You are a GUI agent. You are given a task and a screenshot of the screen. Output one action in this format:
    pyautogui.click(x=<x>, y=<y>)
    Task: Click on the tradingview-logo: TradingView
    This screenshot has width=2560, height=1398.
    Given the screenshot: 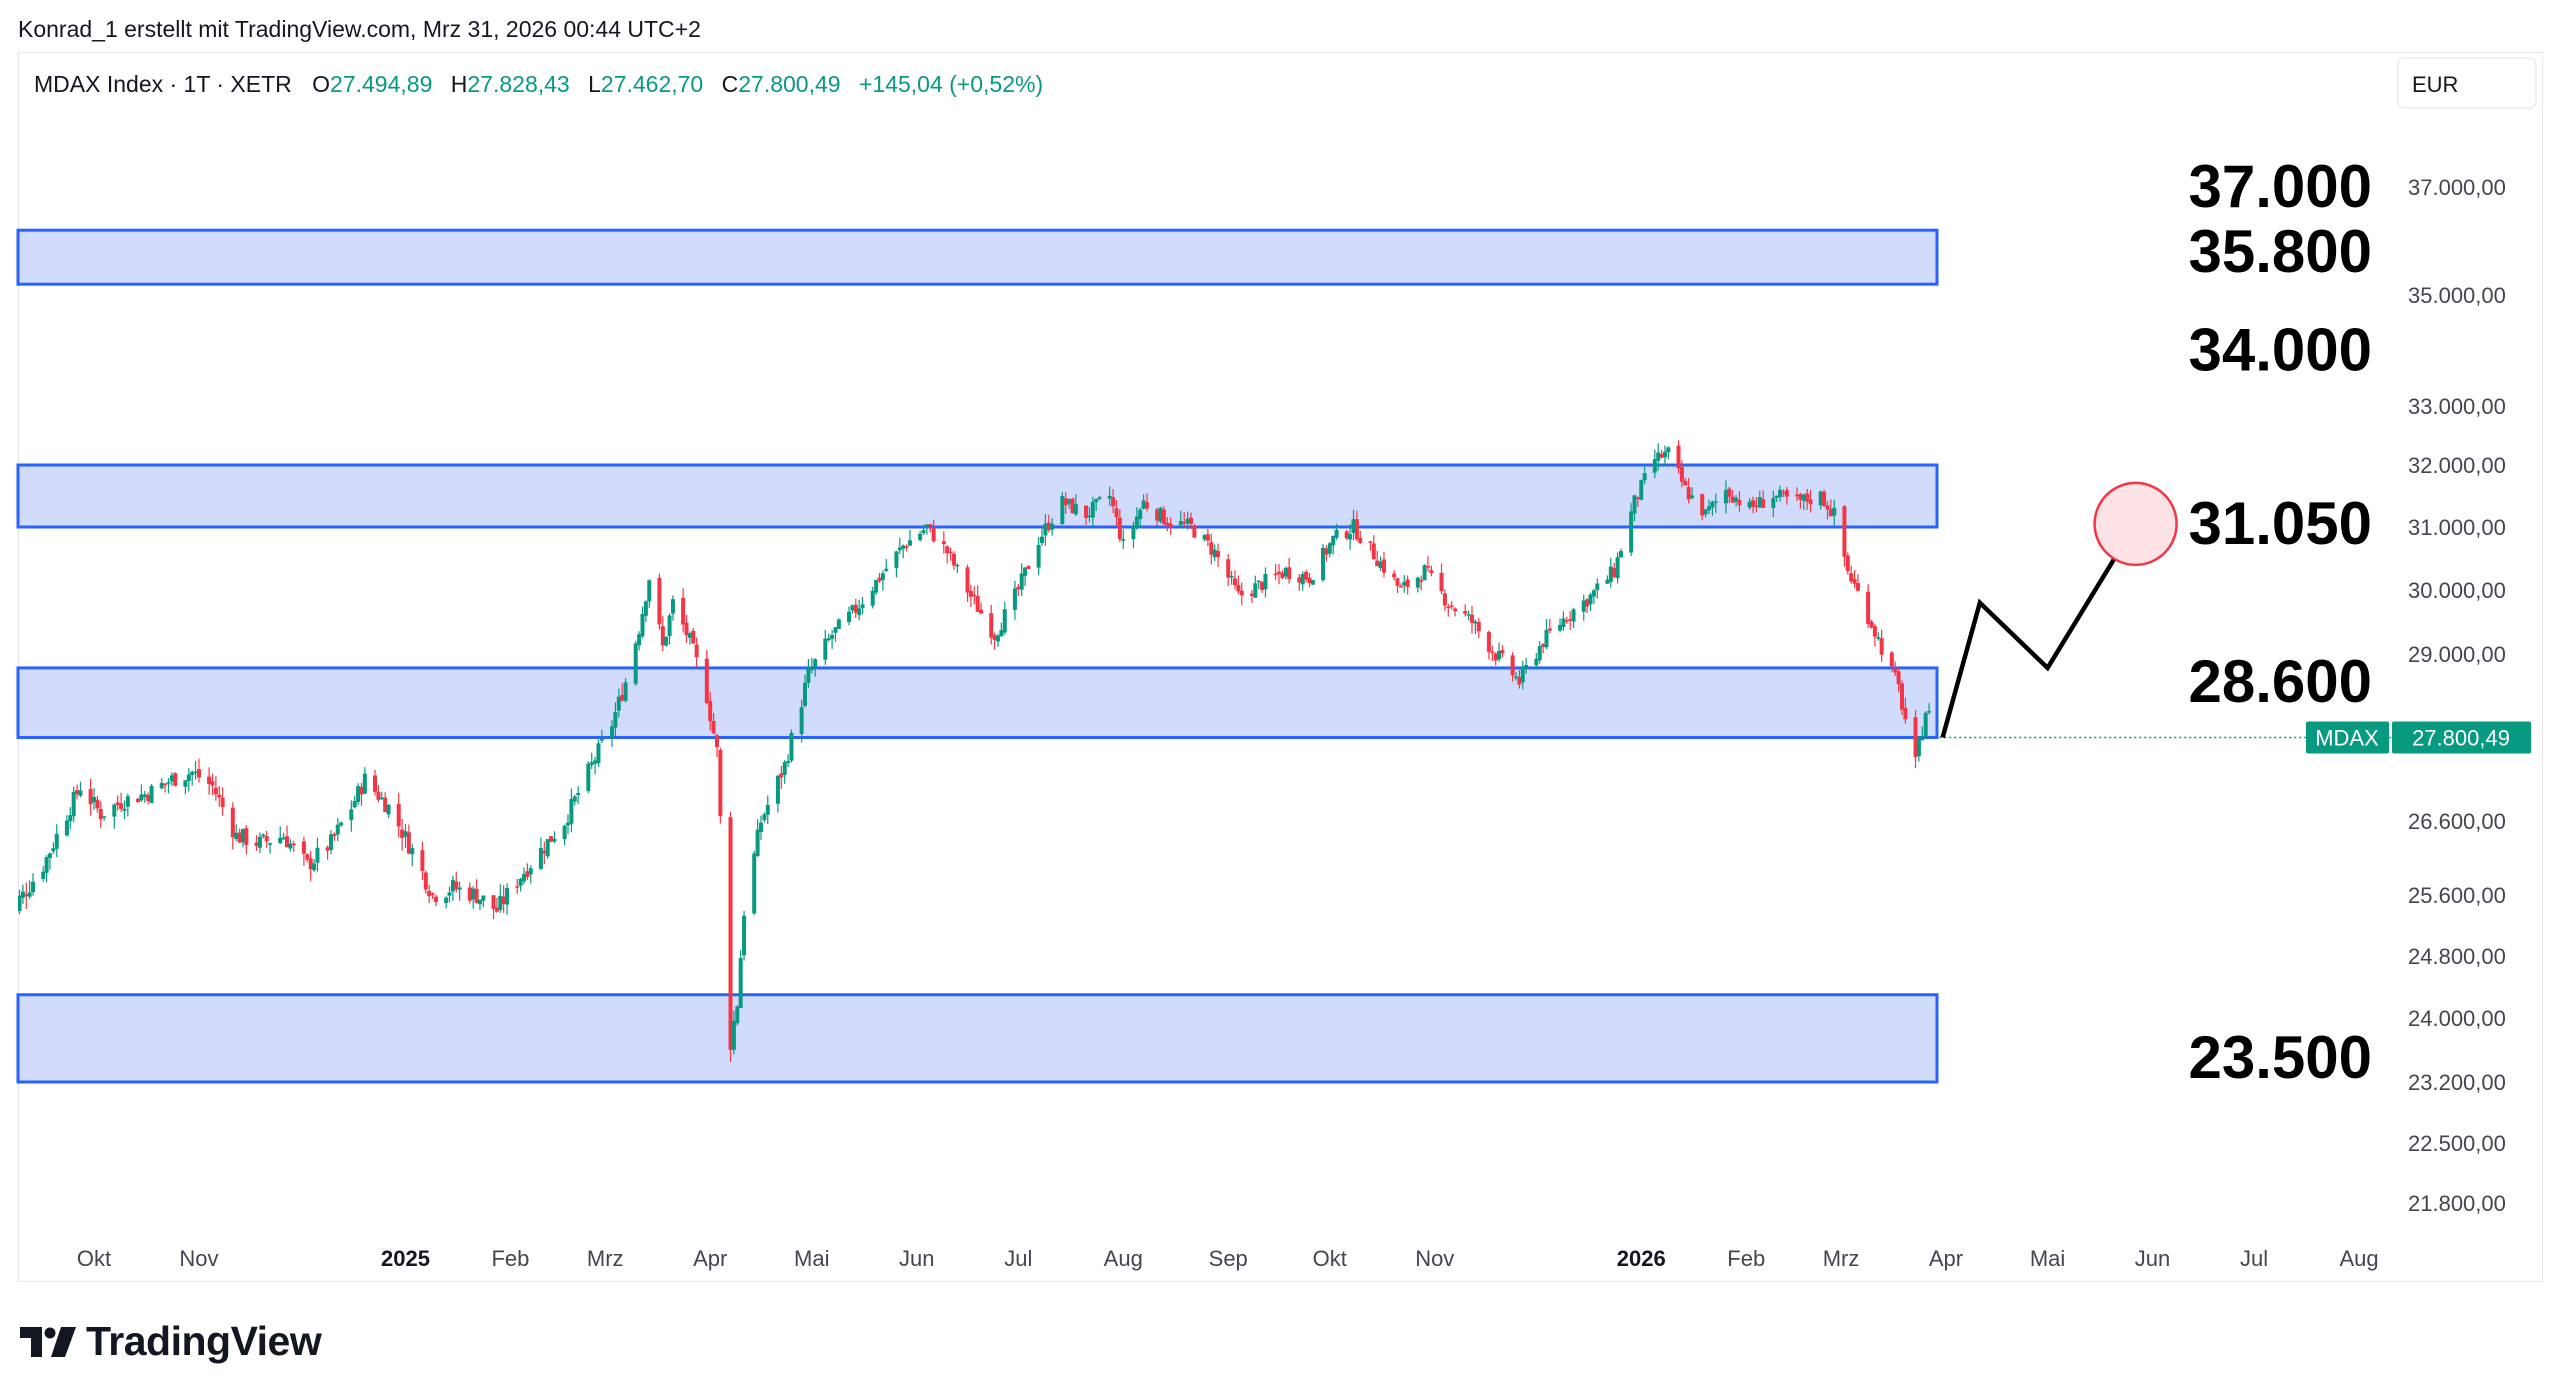 What is the action you would take?
    pyautogui.click(x=171, y=1341)
    